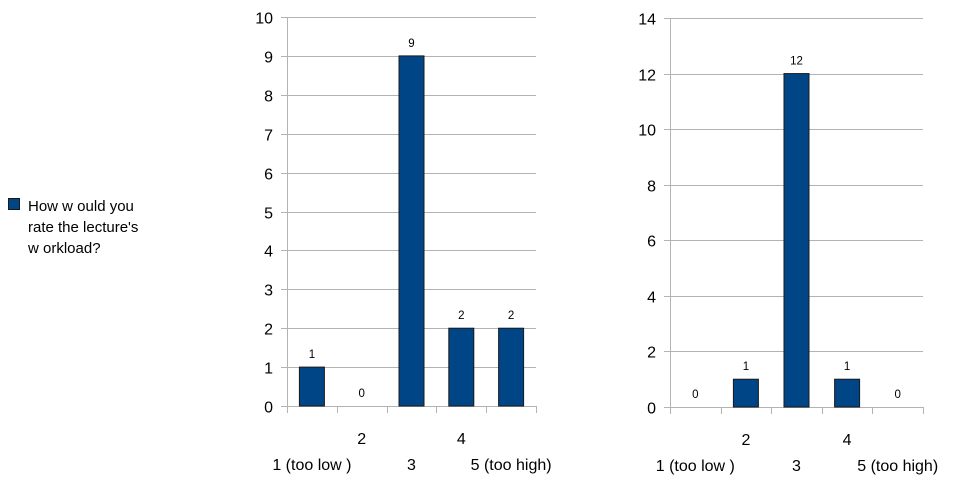 This screenshot has height=483, width=956. I want to click on y-tick-label: 14, so click(647, 20).